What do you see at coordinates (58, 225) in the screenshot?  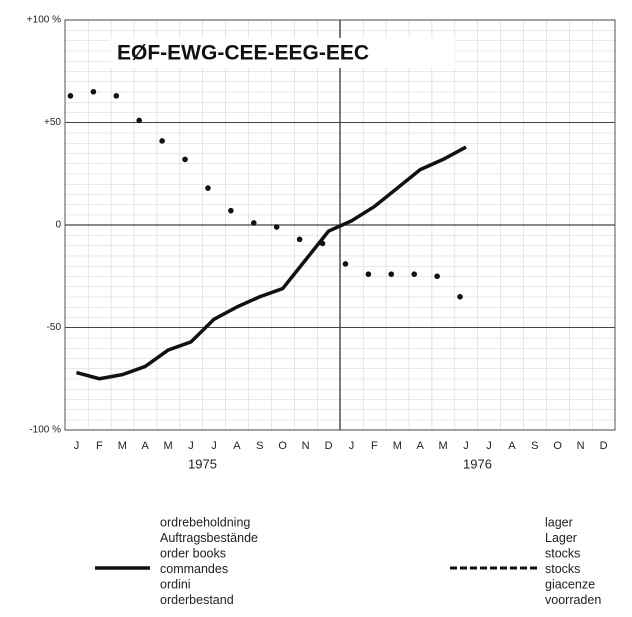 I see `y-tick-label: 0` at bounding box center [58, 225].